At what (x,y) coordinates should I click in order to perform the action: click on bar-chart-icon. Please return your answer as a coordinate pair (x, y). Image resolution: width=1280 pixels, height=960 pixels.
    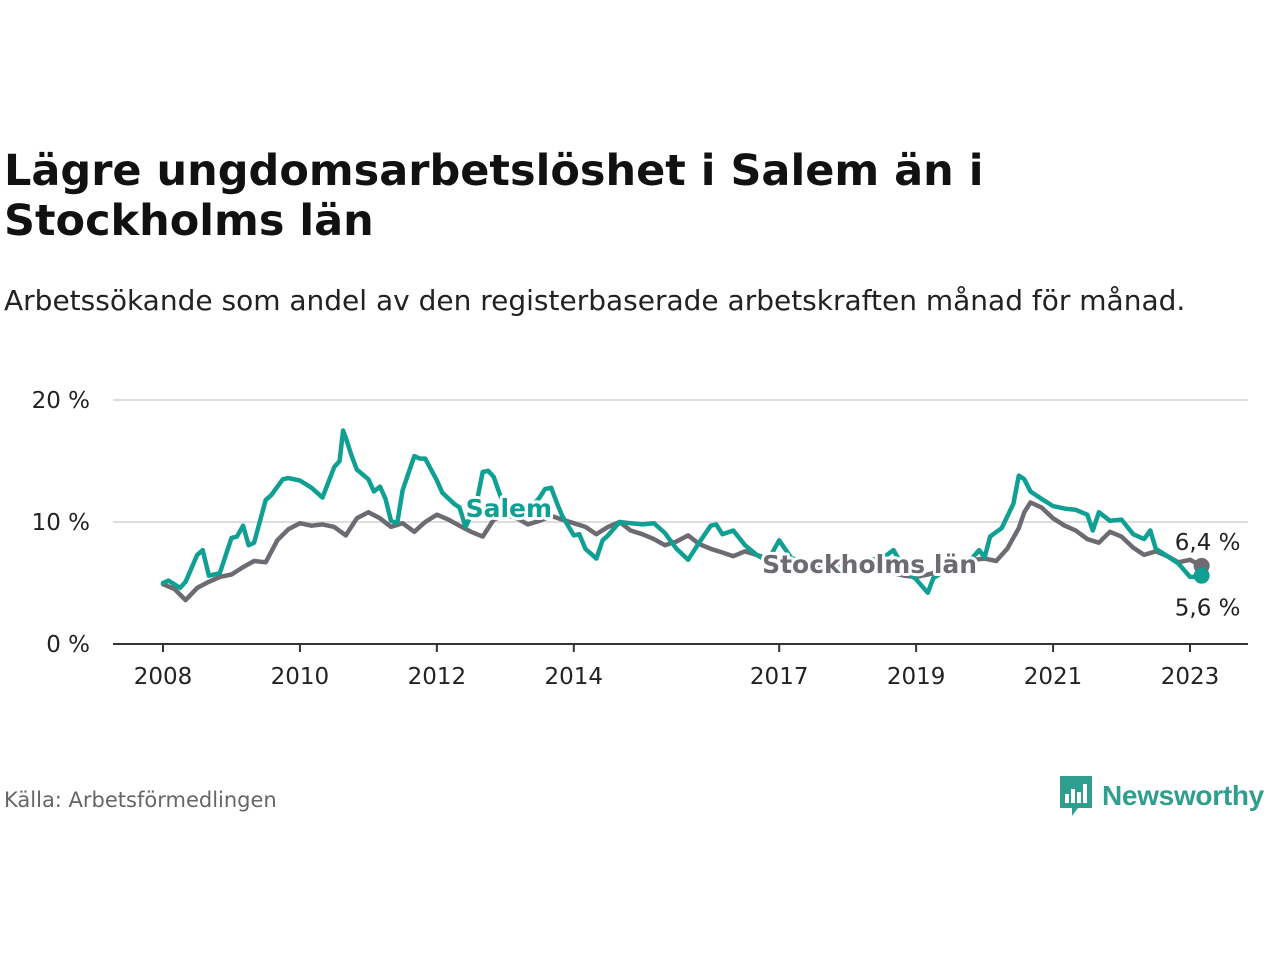
    Looking at the image, I should click on (1076, 796).